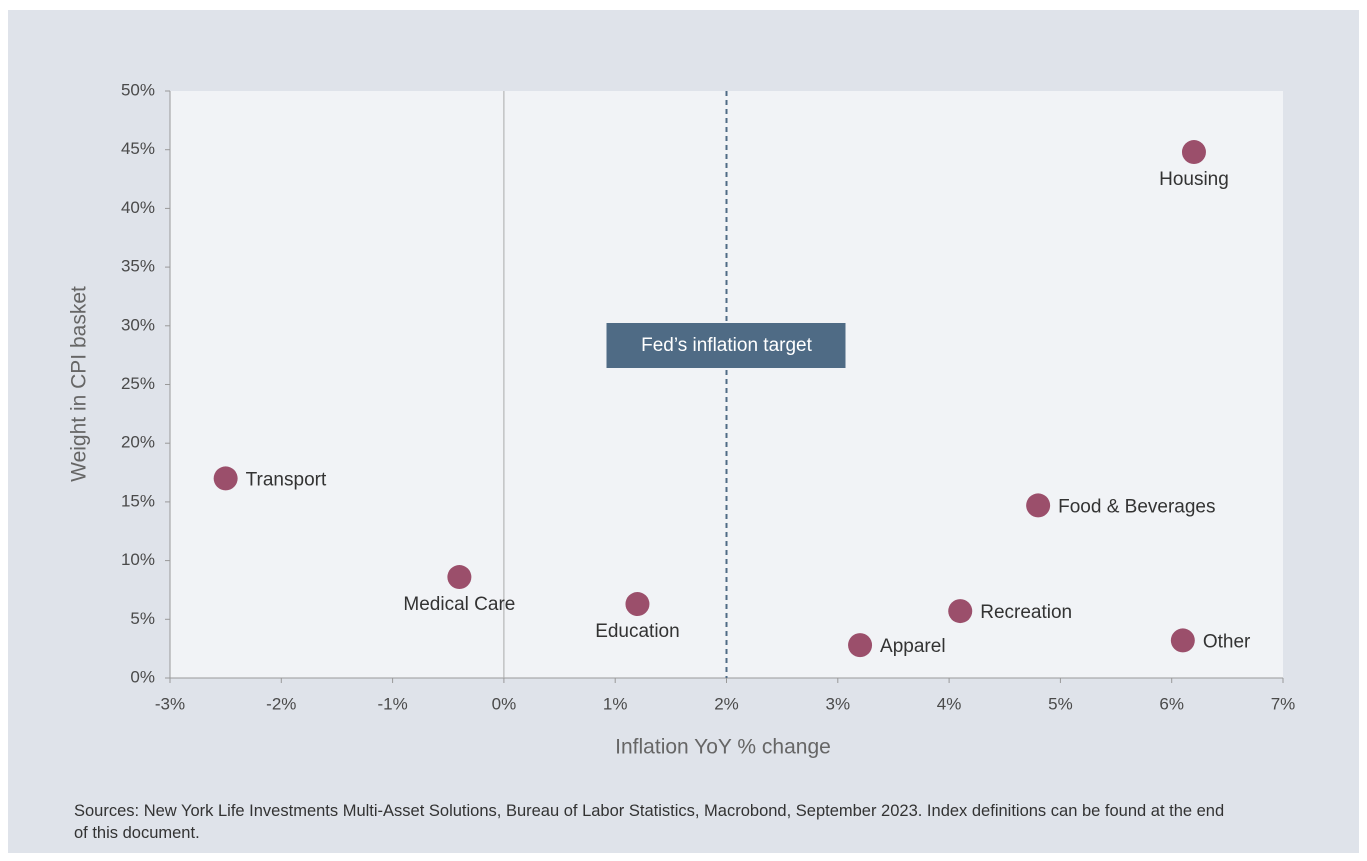 This screenshot has height=861, width=1367. What do you see at coordinates (726, 703) in the screenshot?
I see `x-tick-label: 2%` at bounding box center [726, 703].